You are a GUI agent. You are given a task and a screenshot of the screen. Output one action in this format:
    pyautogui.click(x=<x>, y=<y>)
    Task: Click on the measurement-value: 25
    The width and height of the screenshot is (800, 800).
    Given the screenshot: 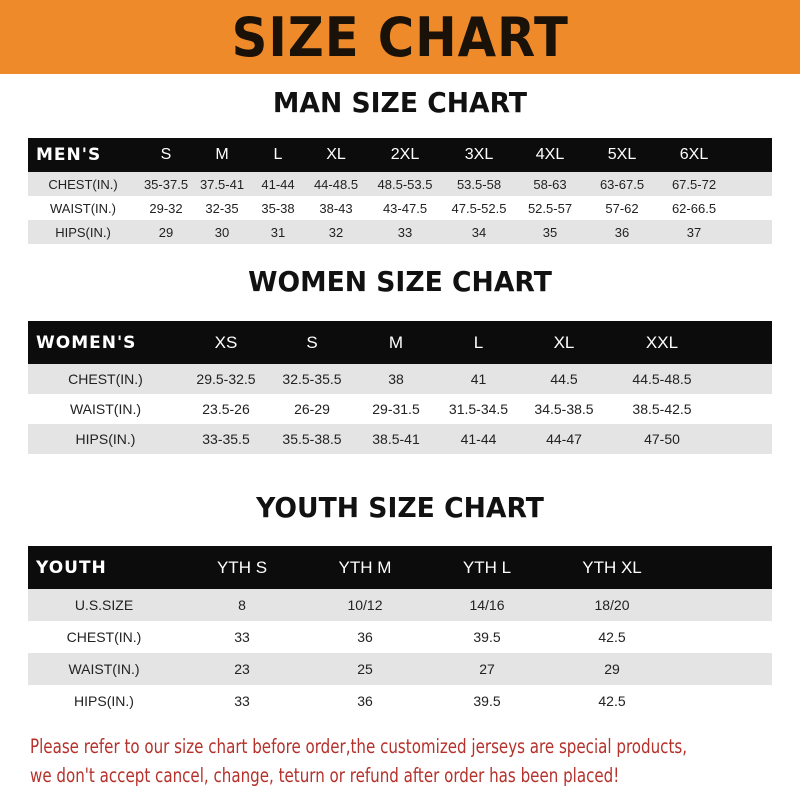 What is the action you would take?
    pyautogui.click(x=365, y=669)
    